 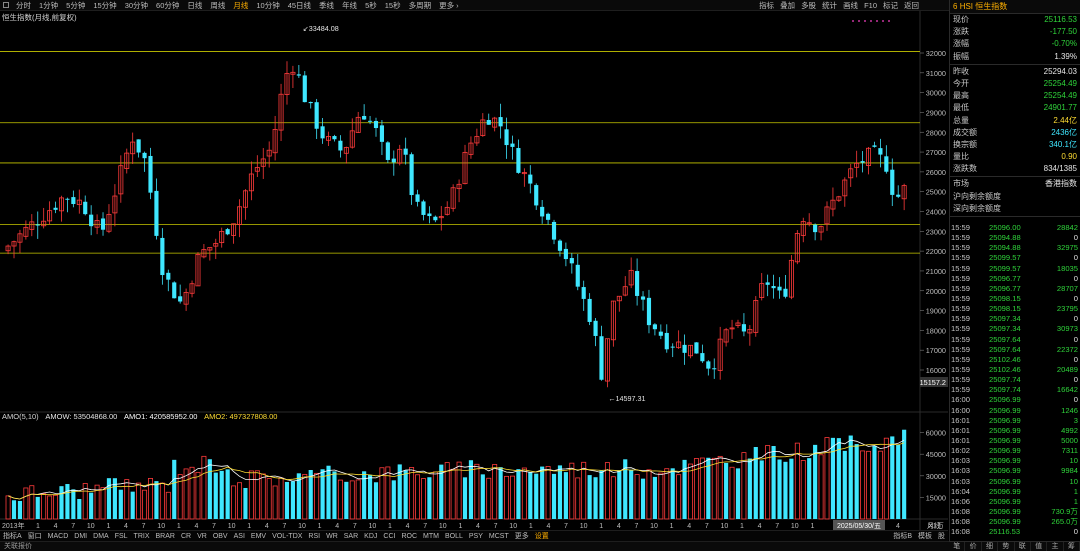 What do you see at coordinates (12, 536) in the screenshot?
I see `indicator-tab: 指标A` at bounding box center [12, 536].